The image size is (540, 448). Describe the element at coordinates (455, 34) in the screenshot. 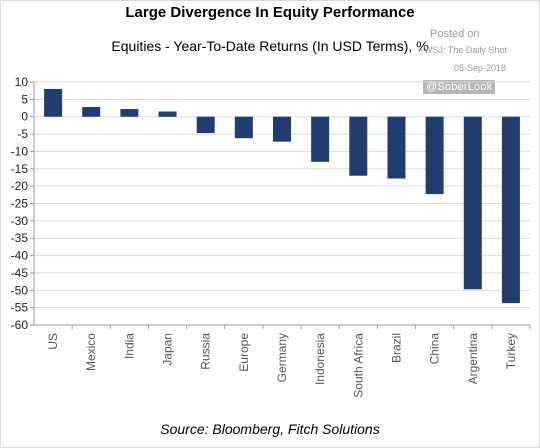

I see `watermark-posted-on: Posted on` at that location.